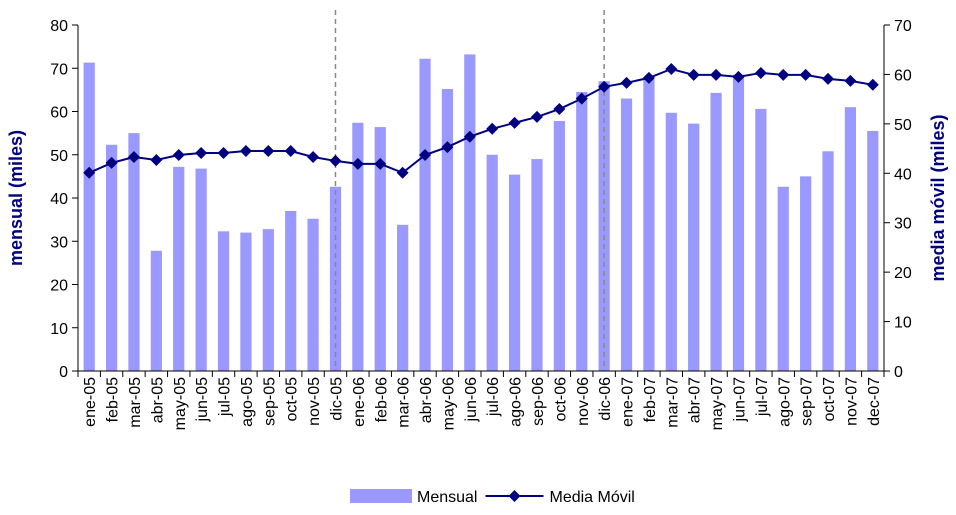  Describe the element at coordinates (180, 403) in the screenshot. I see `x-tick-label: may-05` at that location.